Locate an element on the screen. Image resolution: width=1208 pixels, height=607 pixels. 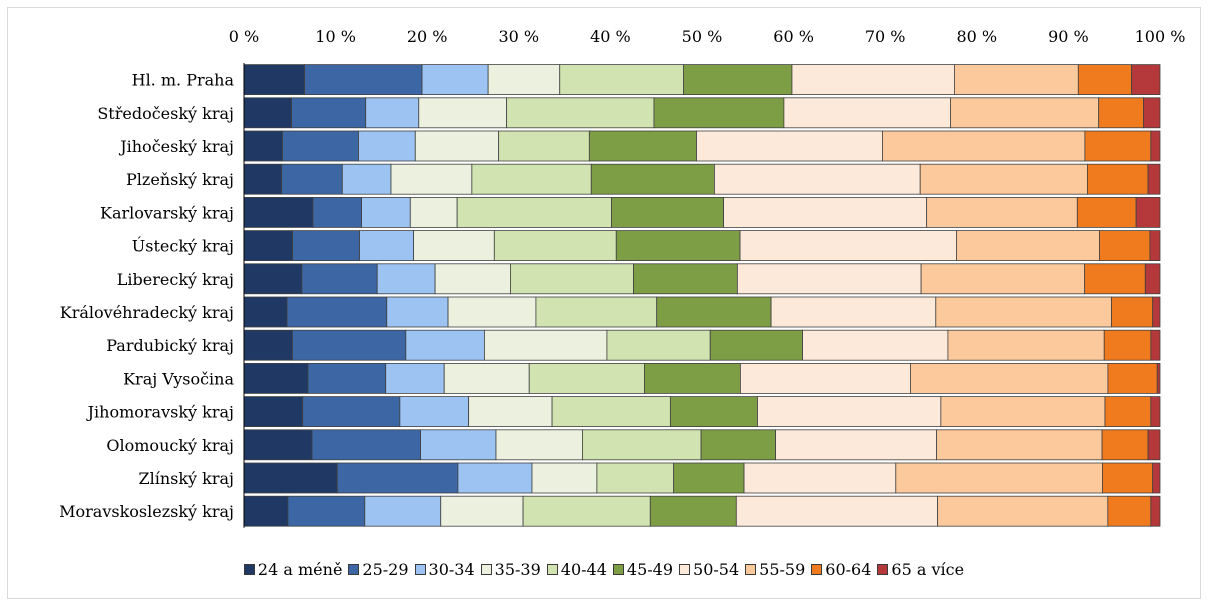
x-tick-label: 10 % is located at coordinates (335, 36).